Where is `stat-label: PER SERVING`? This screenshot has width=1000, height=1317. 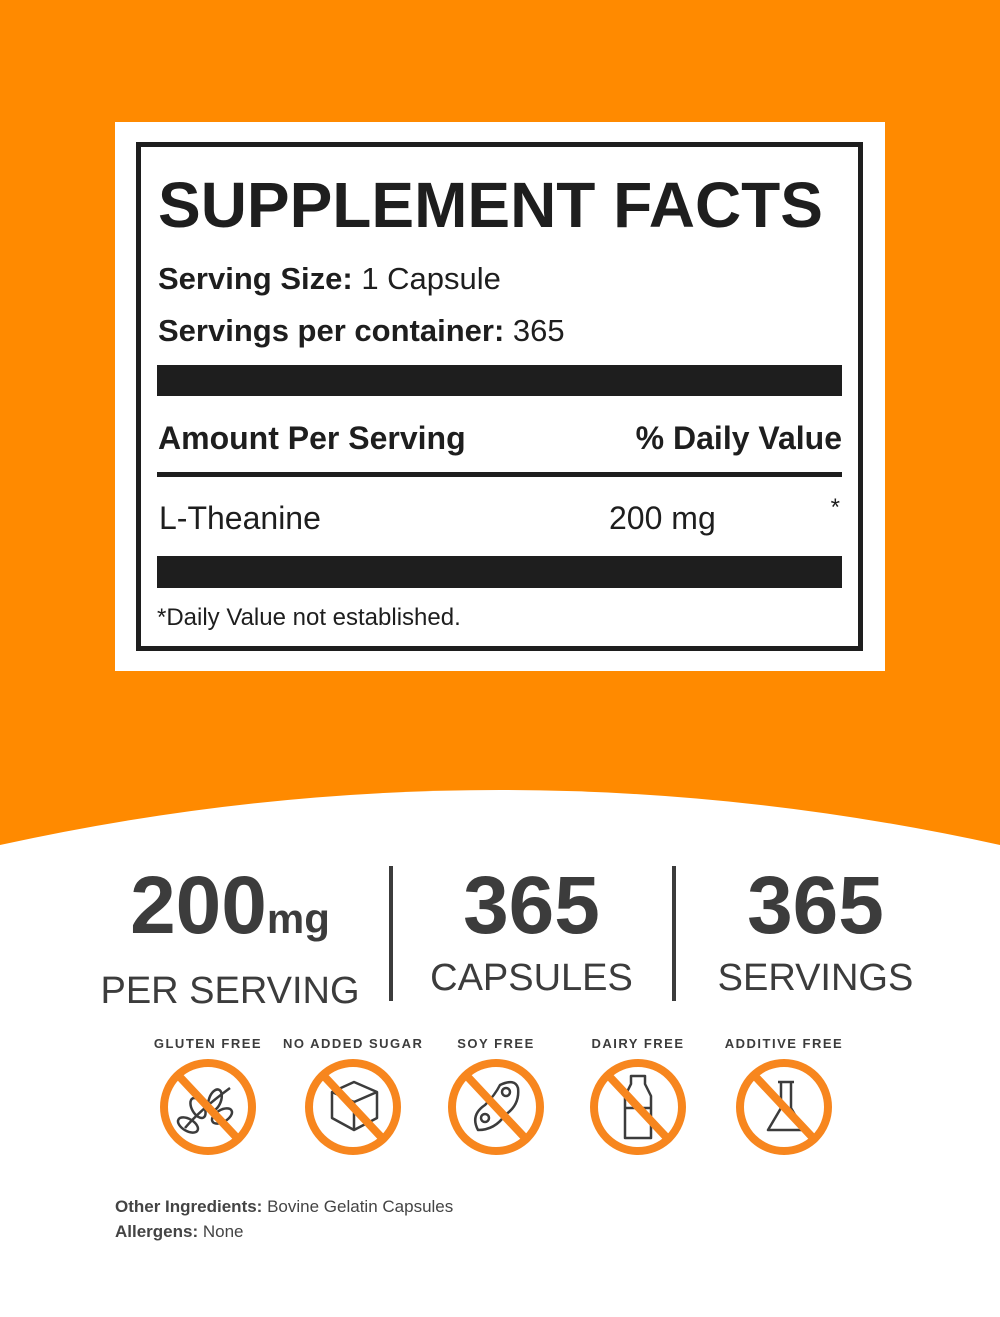
stat-label: PER SERVING is located at coordinates (230, 991).